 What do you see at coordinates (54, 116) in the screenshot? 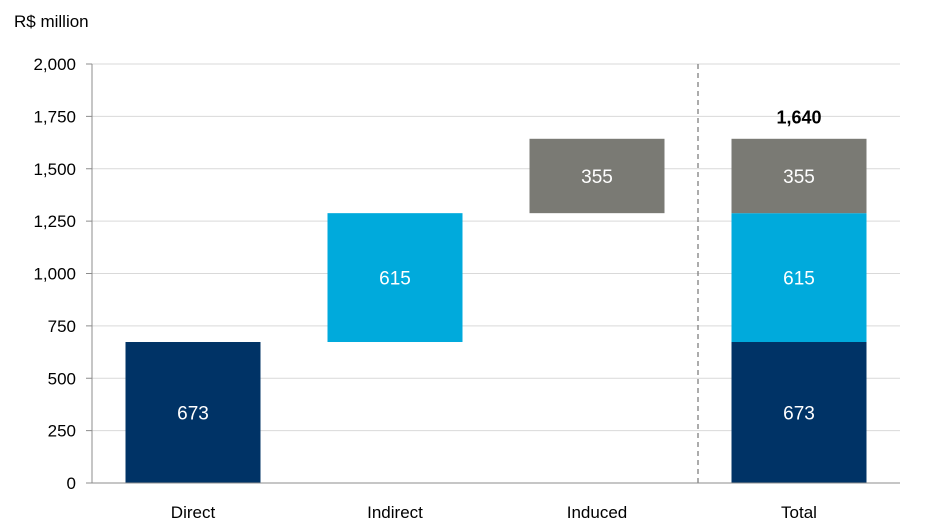
I see `y-tick-label: 1,750` at bounding box center [54, 116].